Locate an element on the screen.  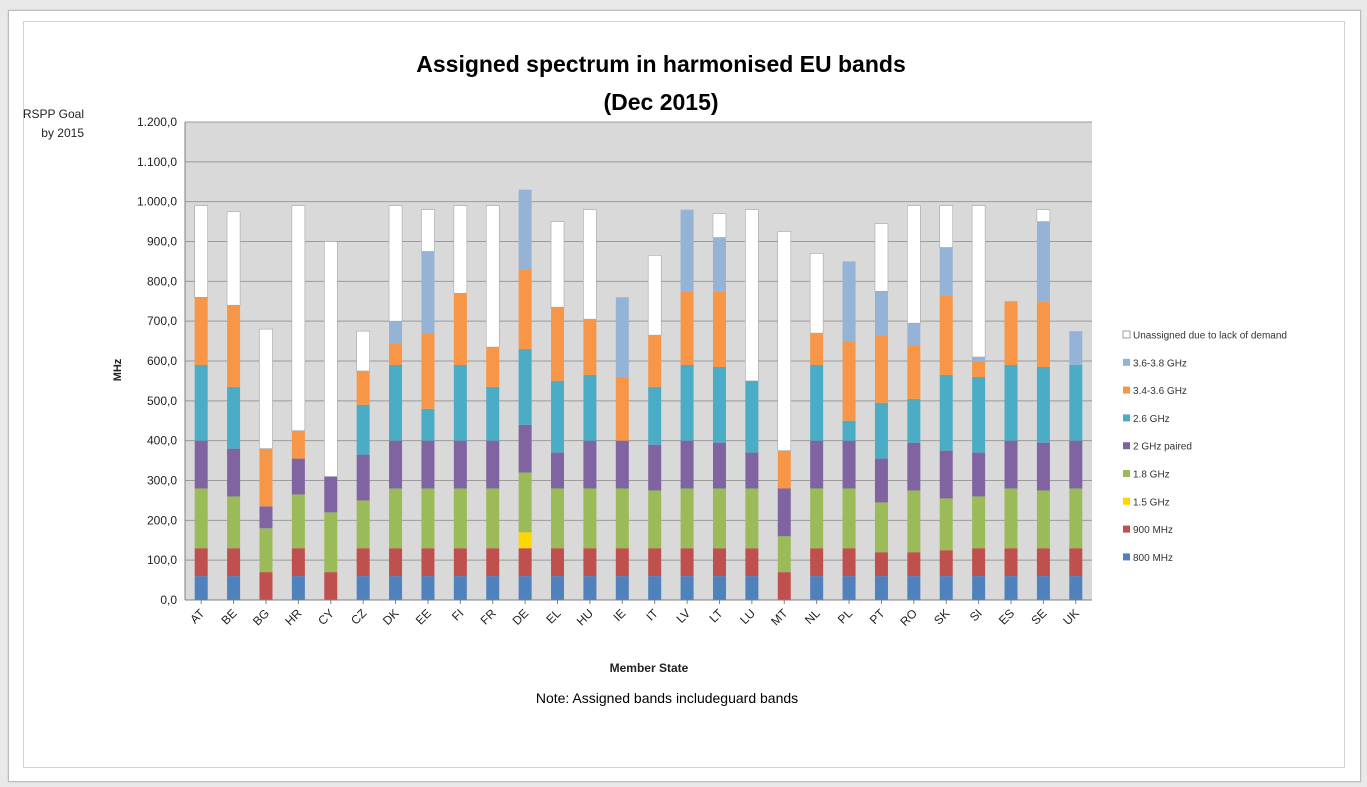
x-tick-label: FI is located at coordinates (457, 614).